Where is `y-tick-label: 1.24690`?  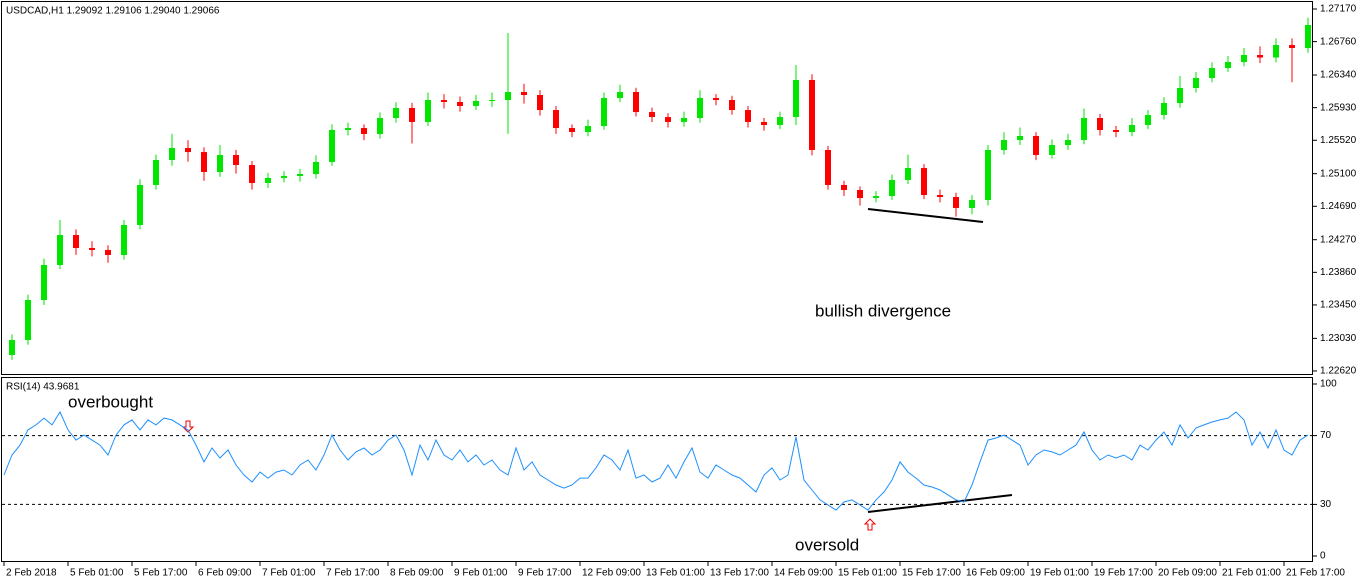
y-tick-label: 1.24690 is located at coordinates (1338, 206).